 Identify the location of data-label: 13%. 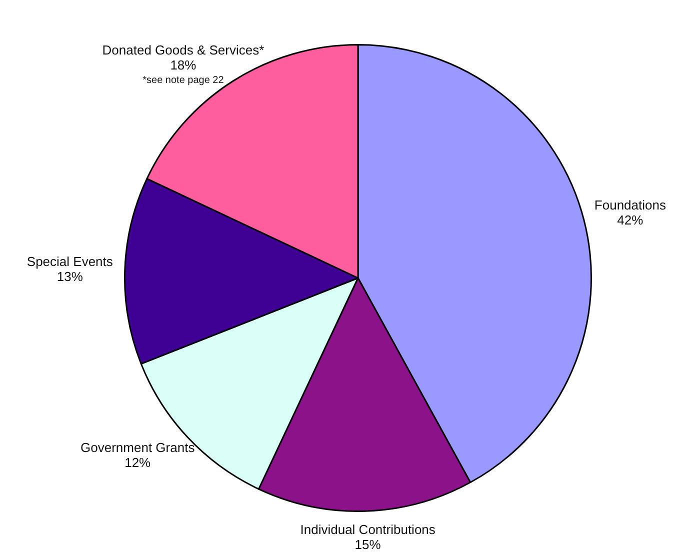
(70, 276).